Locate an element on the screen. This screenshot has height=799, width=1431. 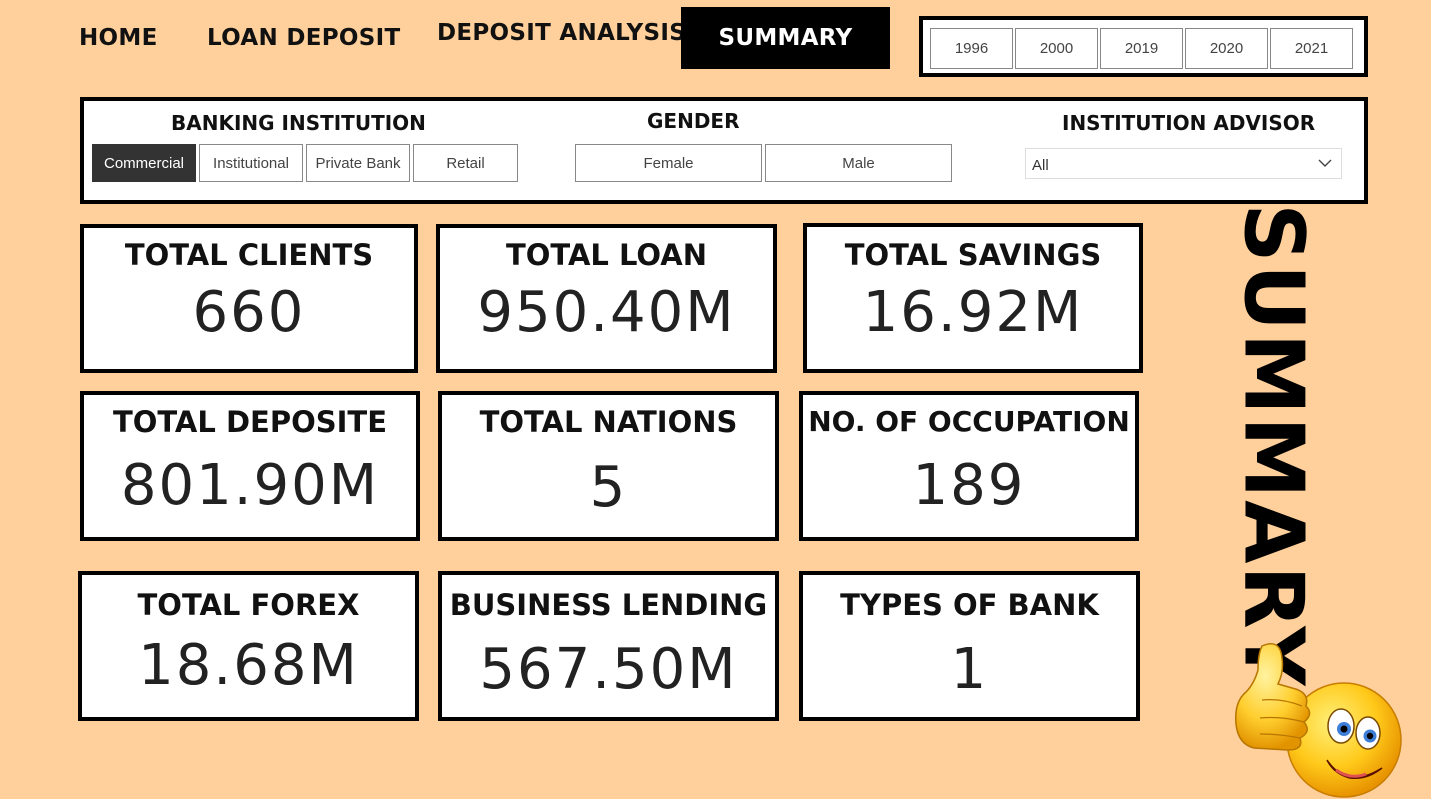
card-types-of-bank: TYPES OF BANK 1 is located at coordinates (969, 646).